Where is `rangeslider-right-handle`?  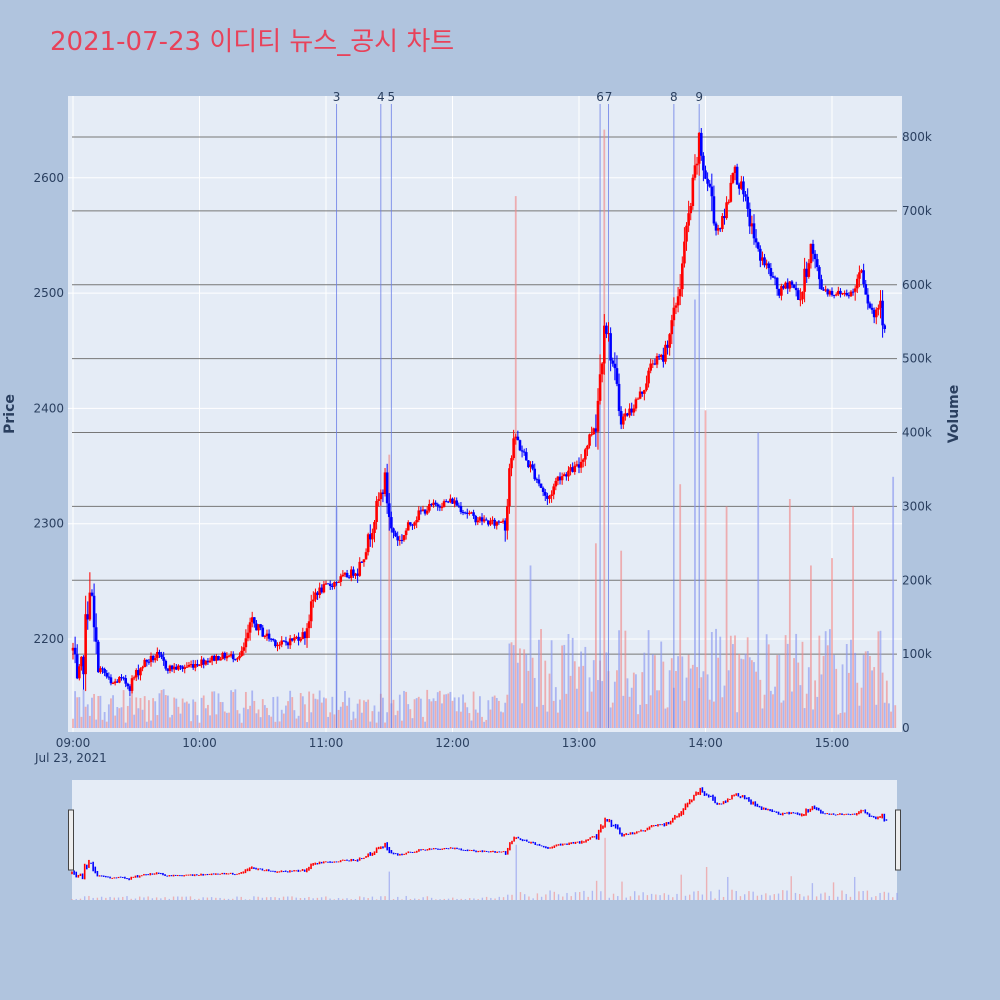 rangeslider-right-handle is located at coordinates (898, 840).